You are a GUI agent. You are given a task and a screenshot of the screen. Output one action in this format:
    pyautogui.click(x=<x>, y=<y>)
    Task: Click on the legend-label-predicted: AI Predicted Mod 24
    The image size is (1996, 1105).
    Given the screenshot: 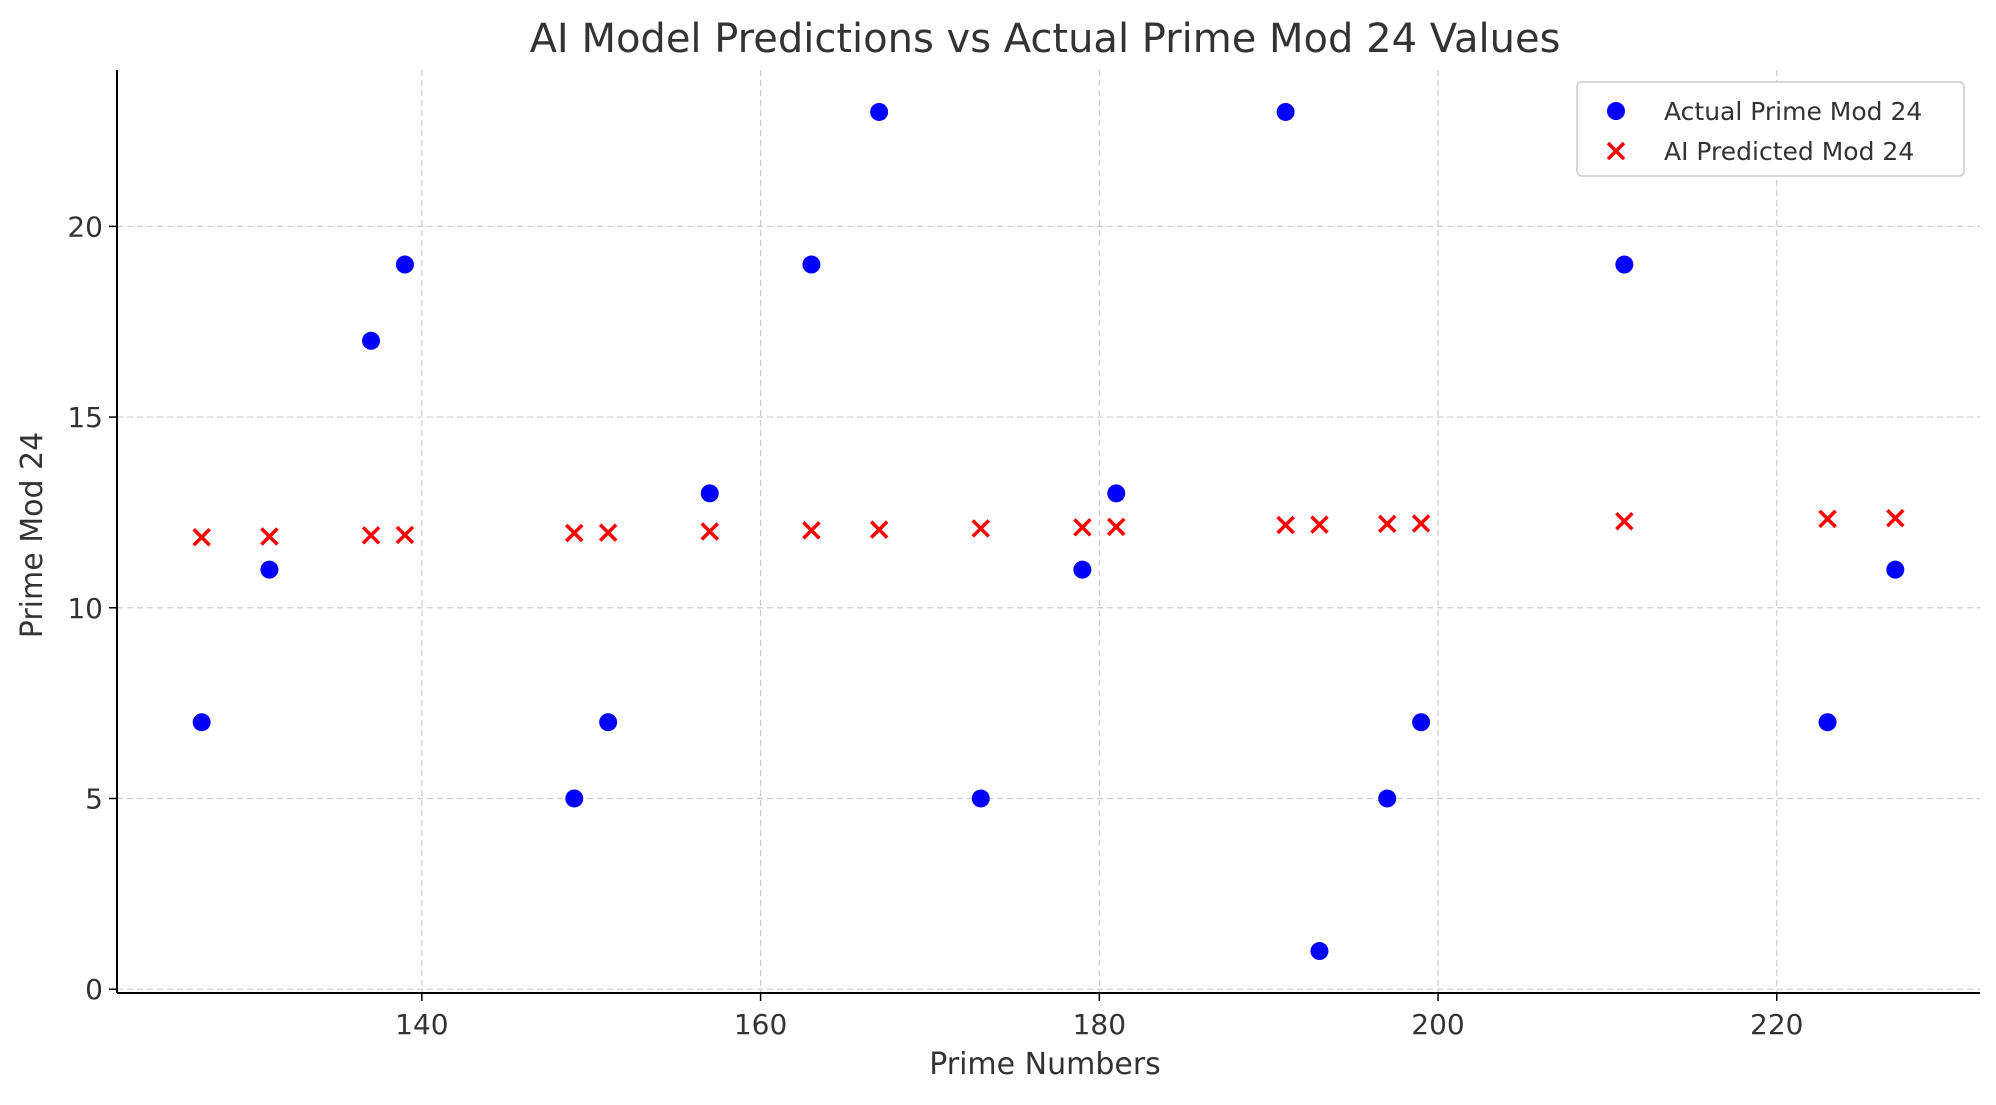 What is the action you would take?
    pyautogui.click(x=1789, y=151)
    